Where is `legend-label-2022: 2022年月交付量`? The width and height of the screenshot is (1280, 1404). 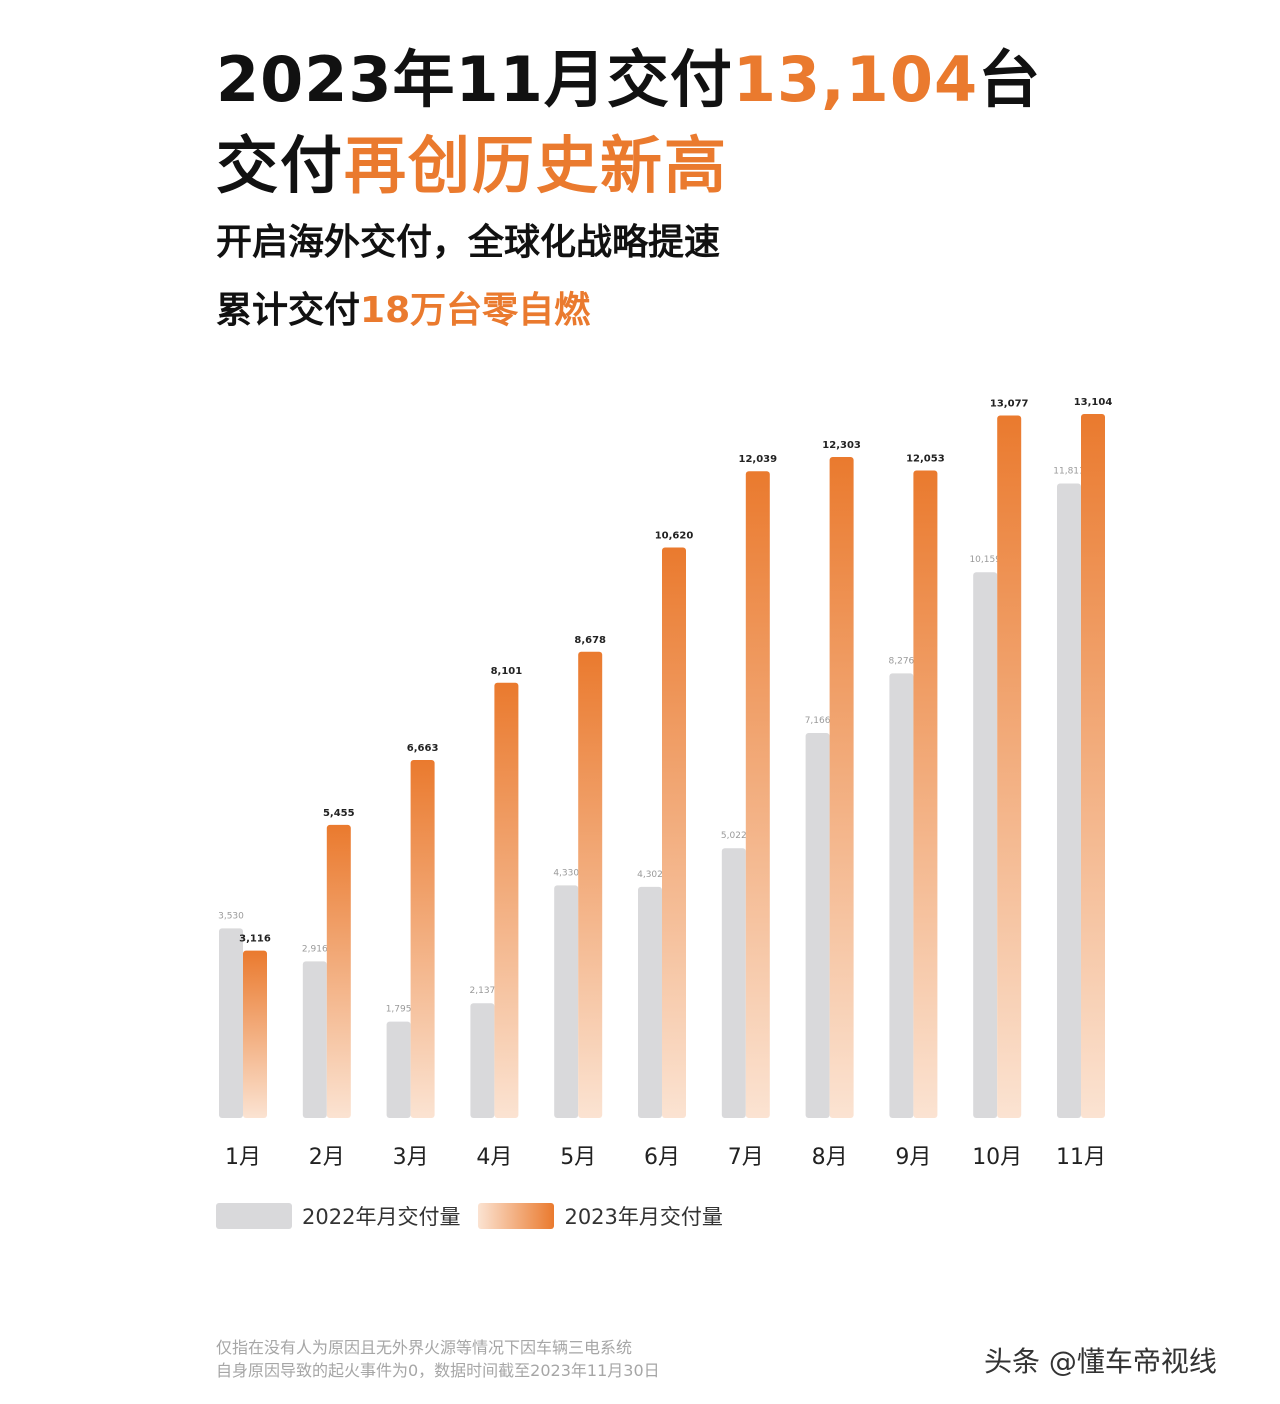 legend-label-2022: 2022年月交付量 is located at coordinates (381, 1217).